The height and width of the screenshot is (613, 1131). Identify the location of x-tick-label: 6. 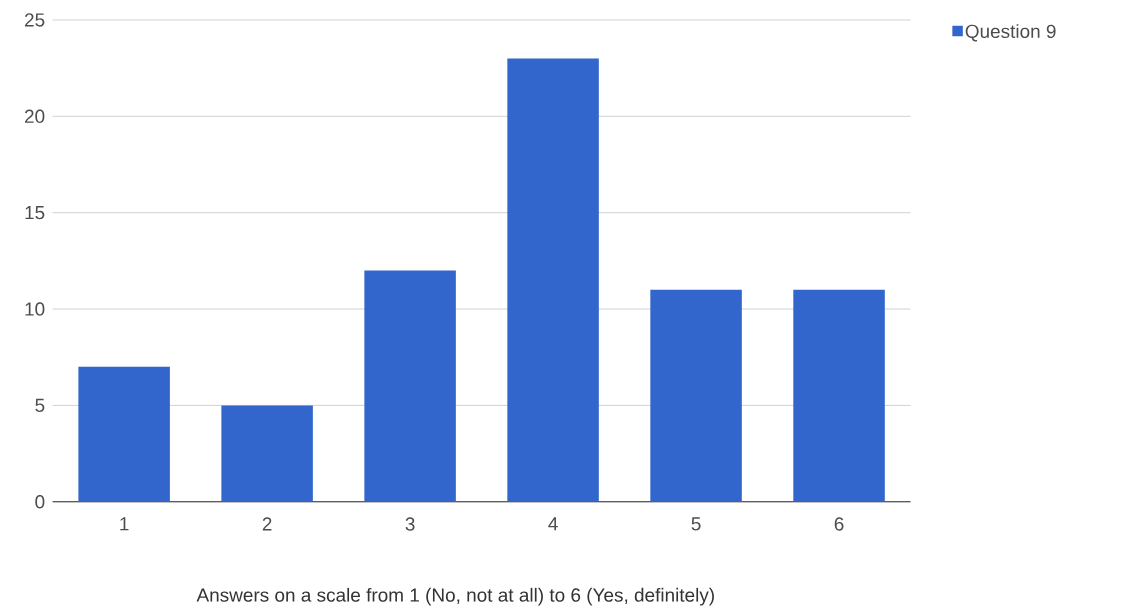
(839, 524).